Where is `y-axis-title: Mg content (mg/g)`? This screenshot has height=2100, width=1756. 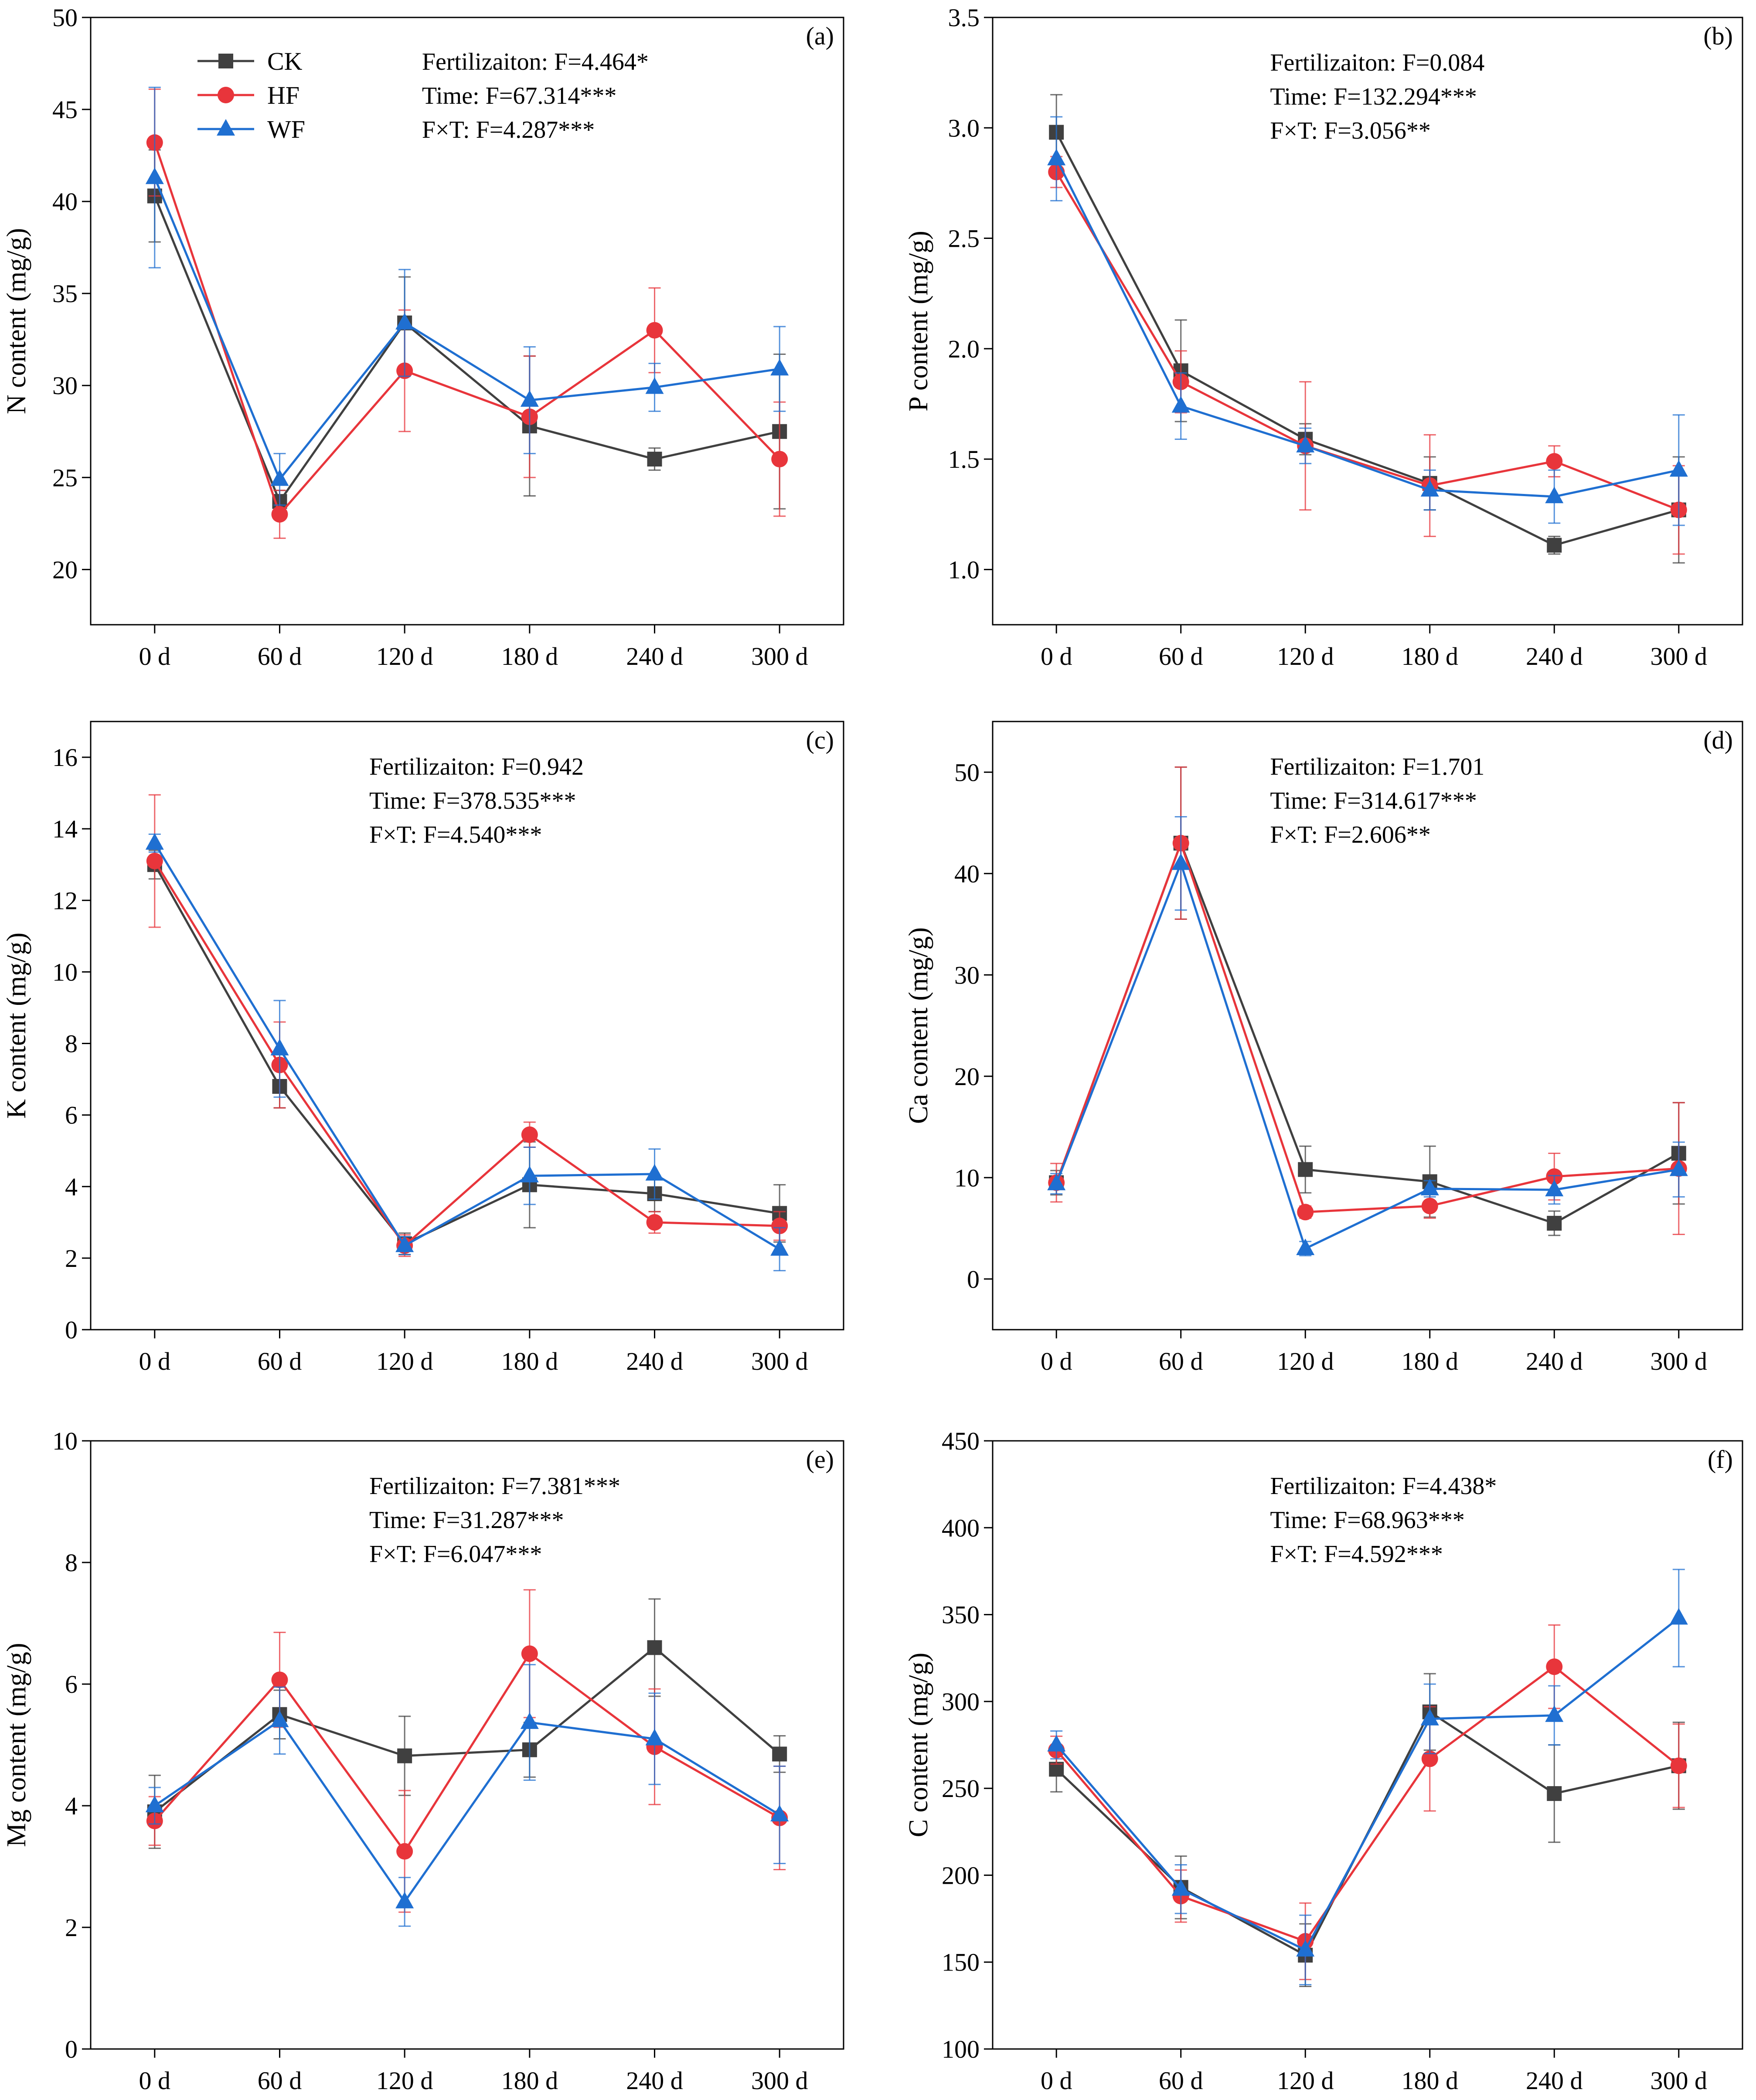 y-axis-title: Mg content (mg/g) is located at coordinates (16, 1745).